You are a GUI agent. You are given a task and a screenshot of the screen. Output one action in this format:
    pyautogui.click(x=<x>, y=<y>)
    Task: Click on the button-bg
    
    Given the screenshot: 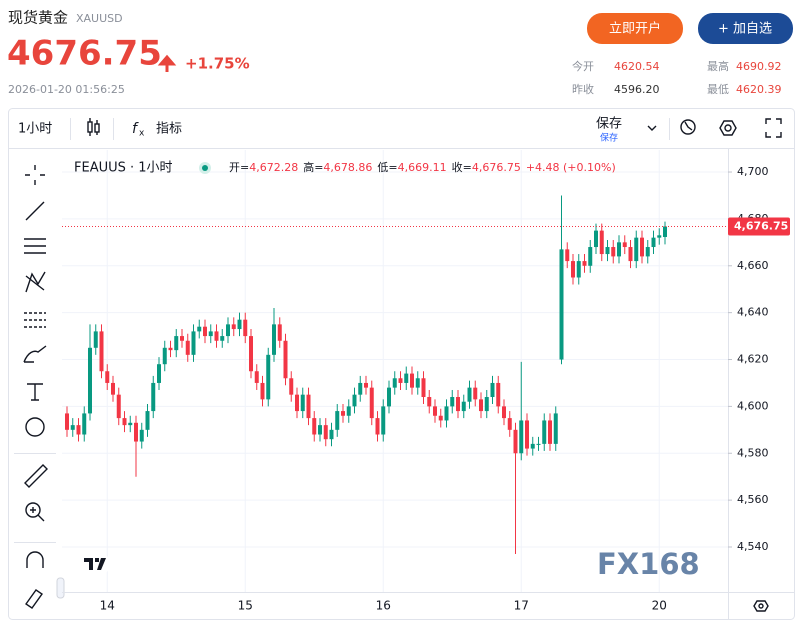 What is the action you would take?
    pyautogui.click(x=635, y=28)
    